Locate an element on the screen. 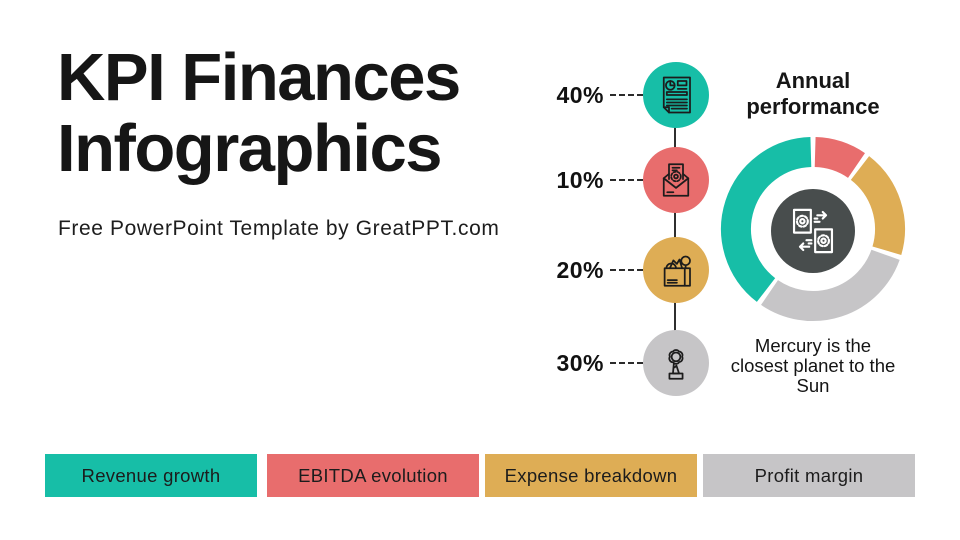 The image size is (960, 540). kpi-circle-profit is located at coordinates (676, 363).